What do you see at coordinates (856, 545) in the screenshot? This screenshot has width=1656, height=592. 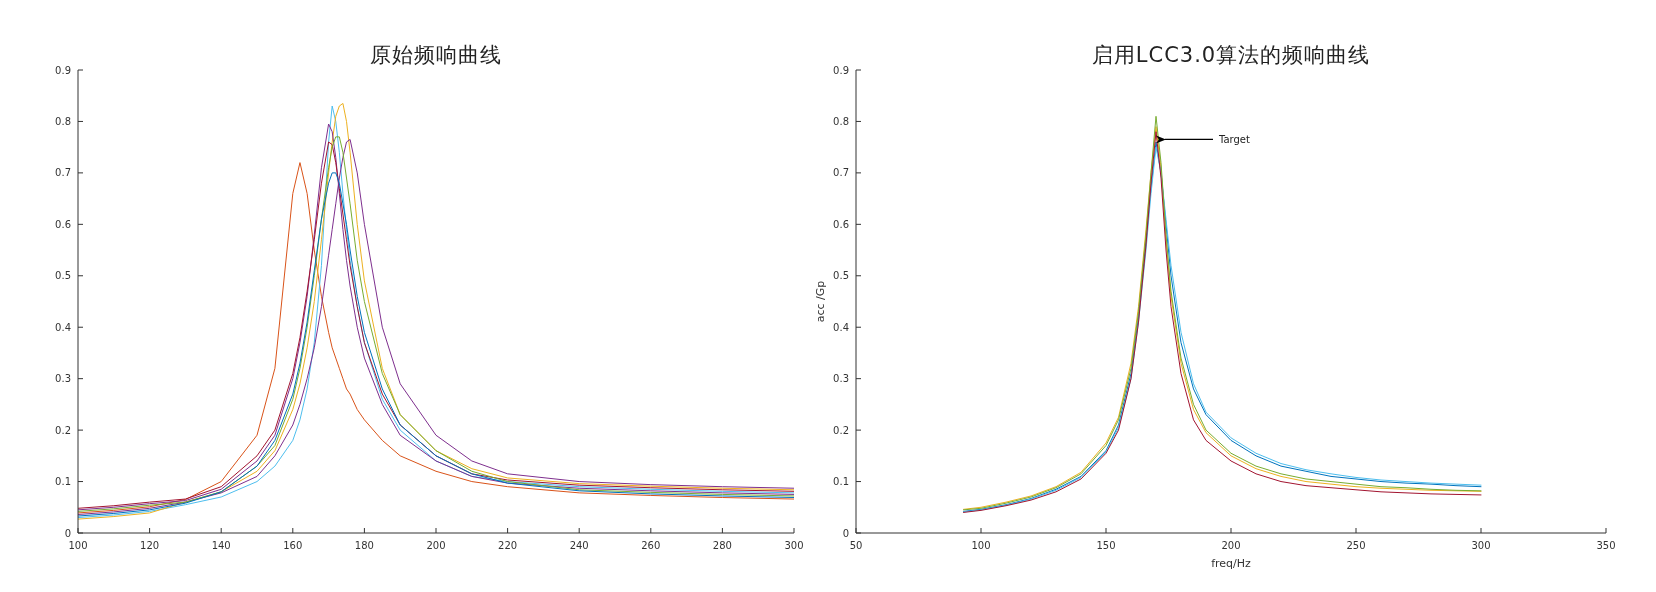 I see `x-tick-label: 50` at bounding box center [856, 545].